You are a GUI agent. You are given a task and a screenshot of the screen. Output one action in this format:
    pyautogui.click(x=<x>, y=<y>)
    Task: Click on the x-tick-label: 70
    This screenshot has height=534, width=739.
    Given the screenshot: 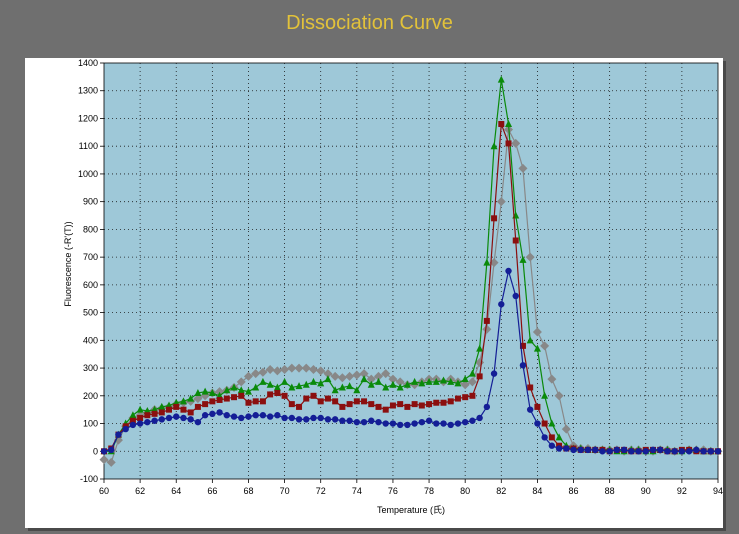 What is the action you would take?
    pyautogui.click(x=285, y=491)
    